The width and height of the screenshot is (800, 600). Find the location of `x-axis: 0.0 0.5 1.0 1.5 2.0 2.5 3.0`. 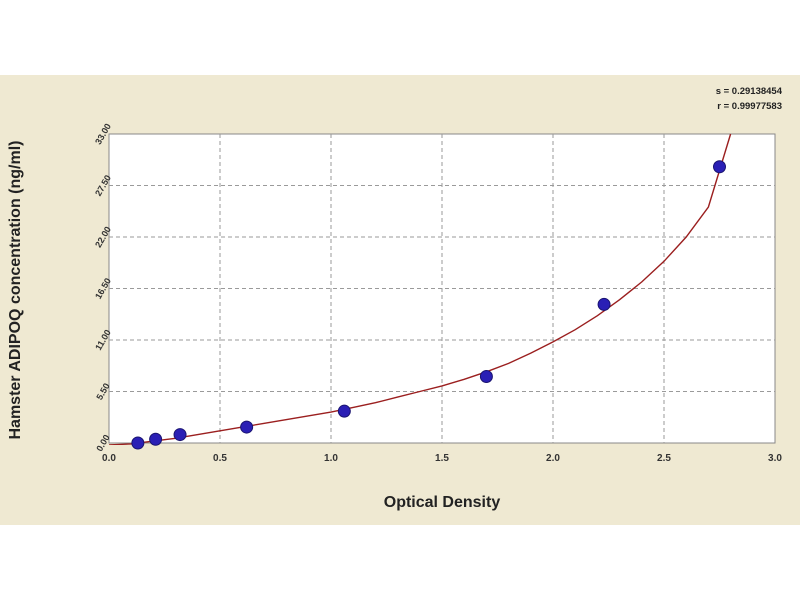

x-axis: 0.0 0.5 1.0 1.5 2.0 2.5 3.0 is located at coordinates (442, 458).